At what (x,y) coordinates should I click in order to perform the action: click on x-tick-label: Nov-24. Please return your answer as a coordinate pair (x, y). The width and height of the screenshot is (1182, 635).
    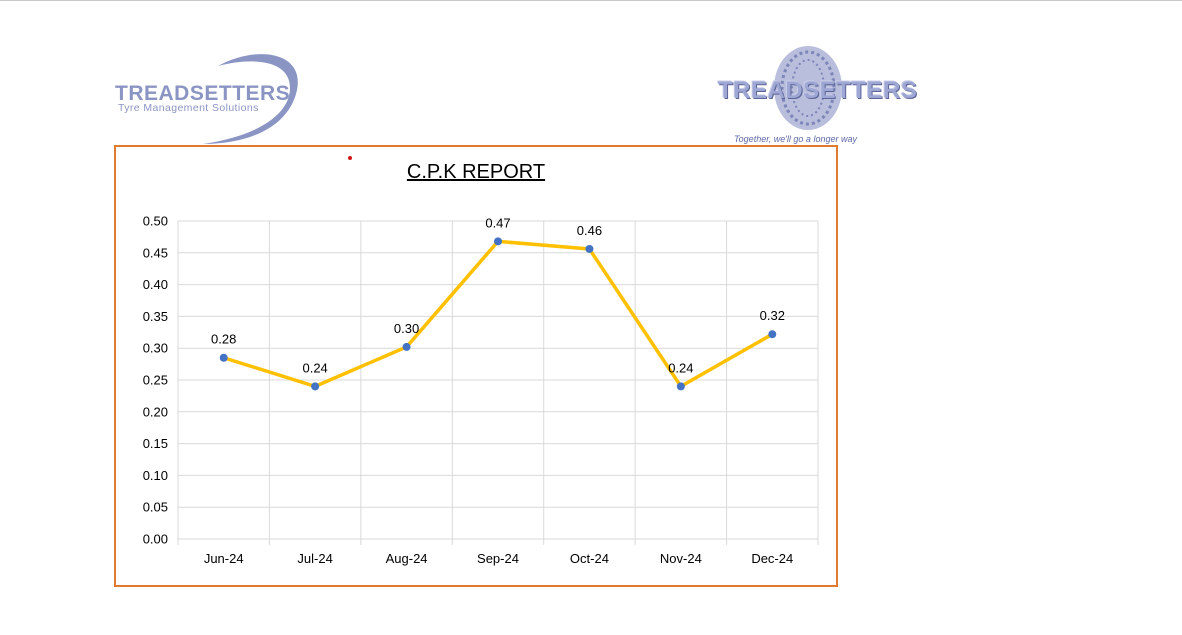
    Looking at the image, I should click on (681, 558).